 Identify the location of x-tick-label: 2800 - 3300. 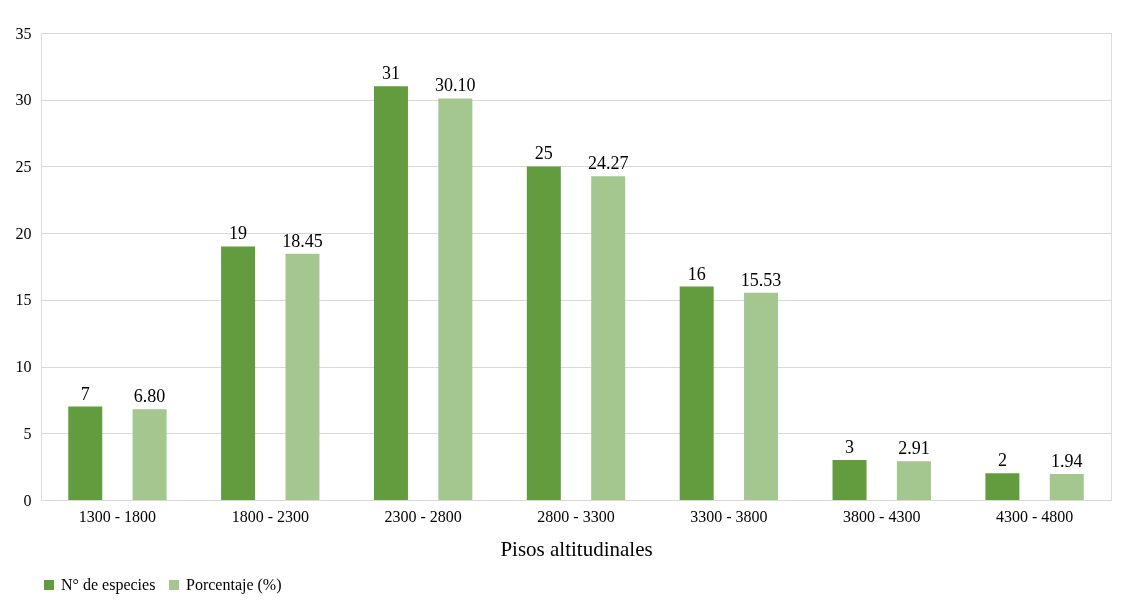
(576, 516).